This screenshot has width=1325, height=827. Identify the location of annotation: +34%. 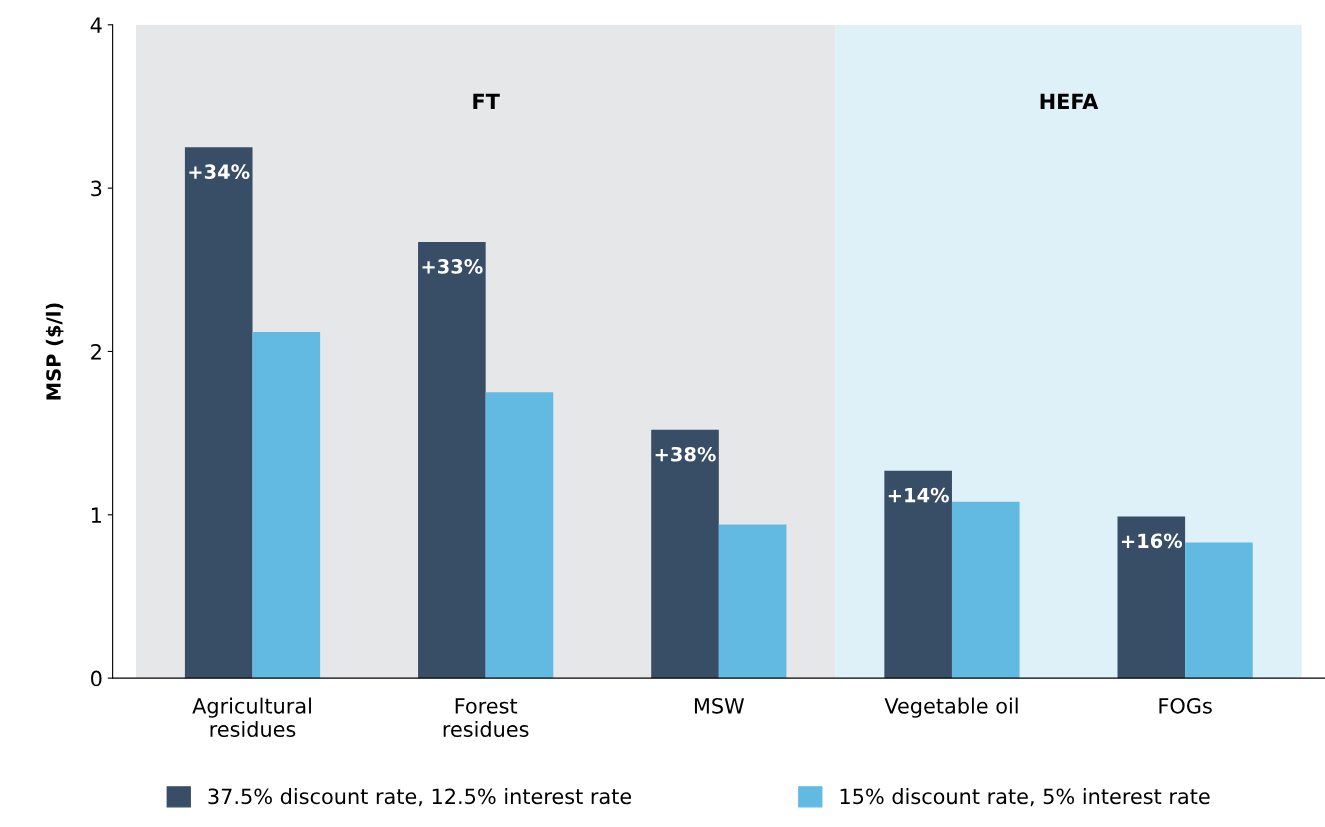
(219, 172).